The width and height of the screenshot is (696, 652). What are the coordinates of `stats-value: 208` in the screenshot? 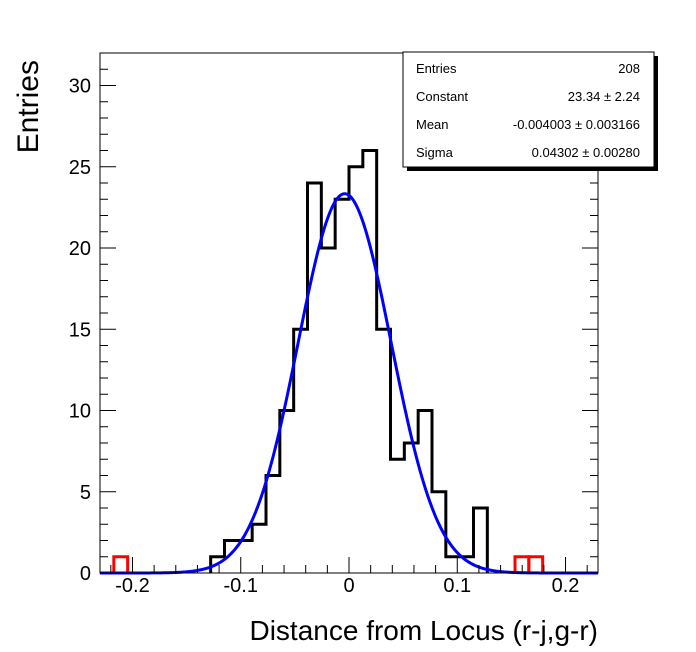 It's located at (629, 68).